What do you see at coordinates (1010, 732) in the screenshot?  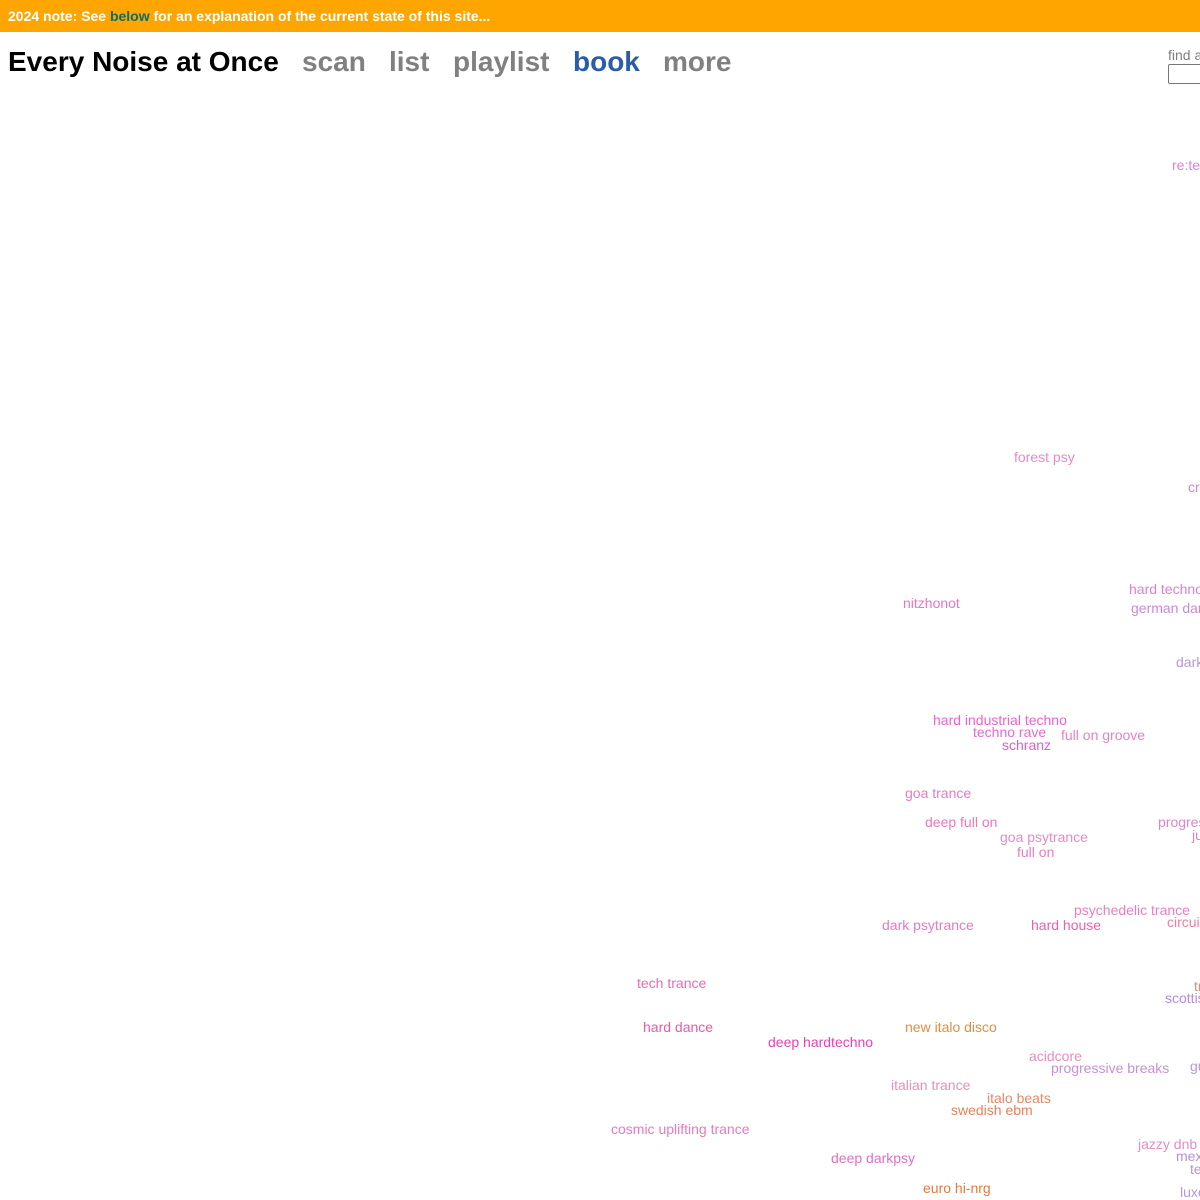 I see `genre-label: techno rave` at bounding box center [1010, 732].